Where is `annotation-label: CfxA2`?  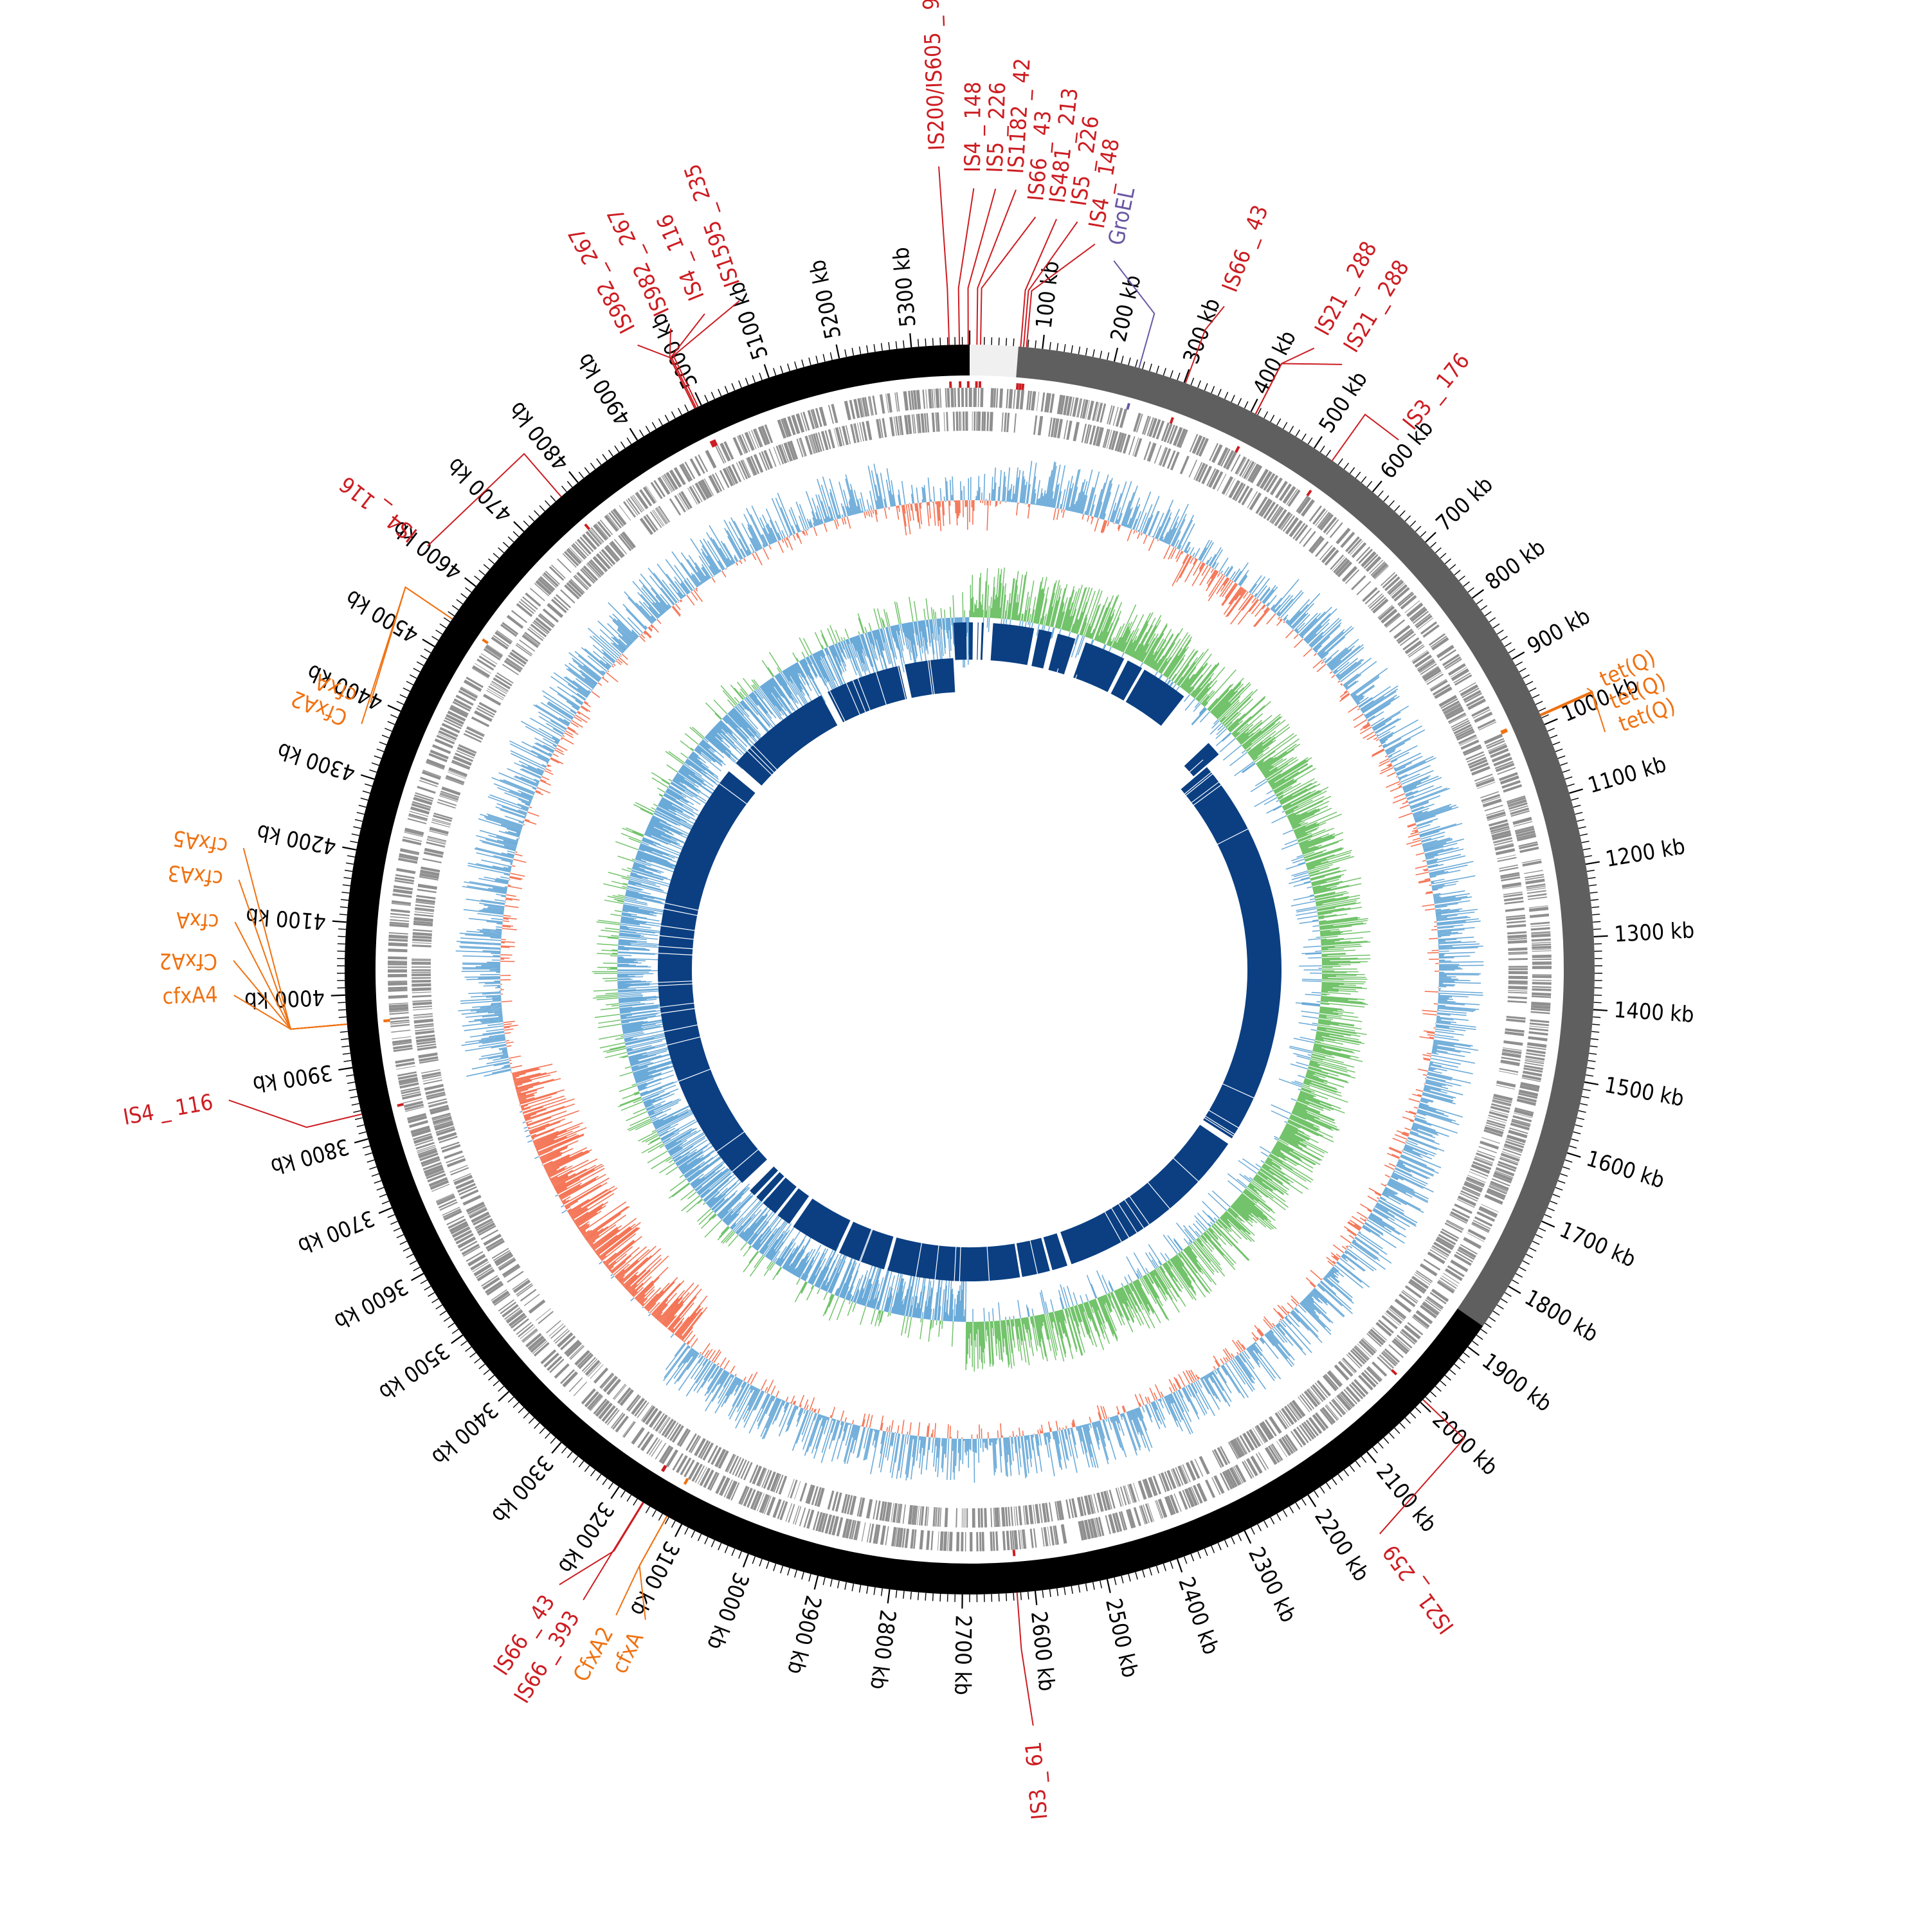 annotation-label: CfxA2 is located at coordinates (188, 961).